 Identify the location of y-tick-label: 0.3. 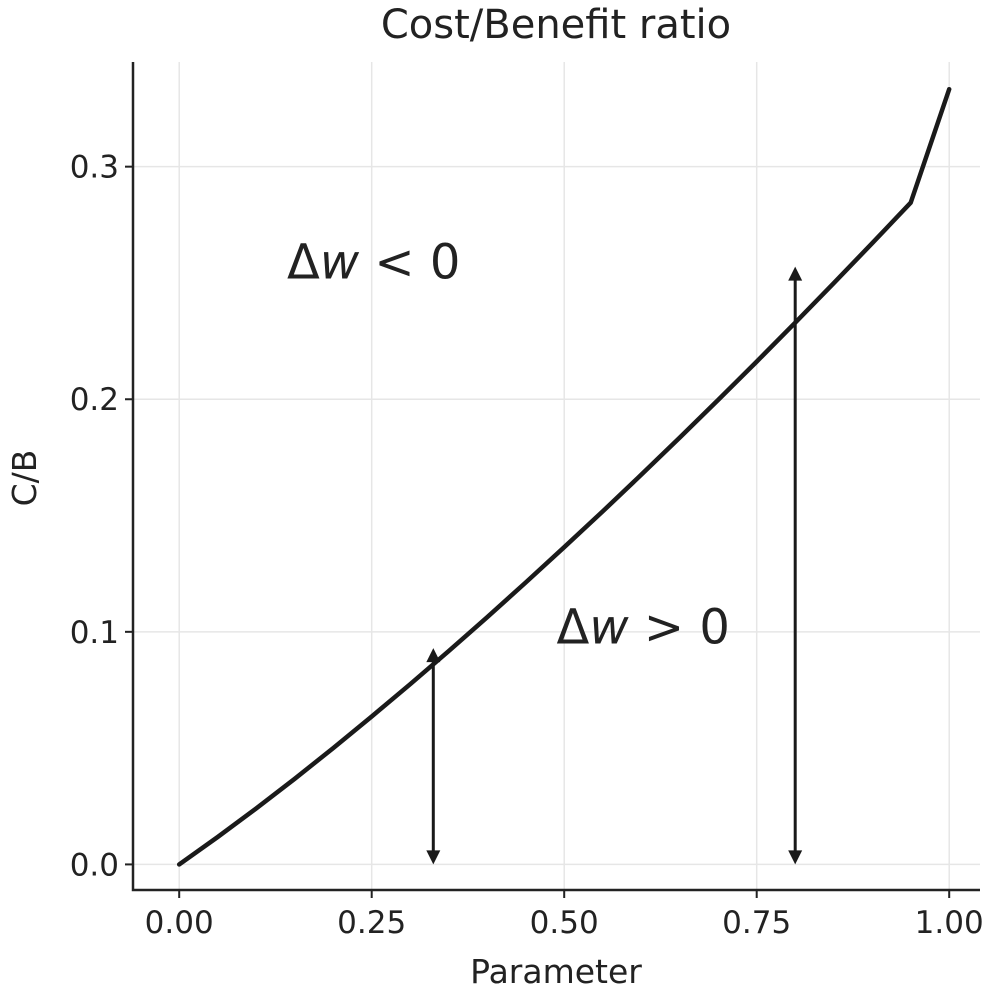
(94, 168).